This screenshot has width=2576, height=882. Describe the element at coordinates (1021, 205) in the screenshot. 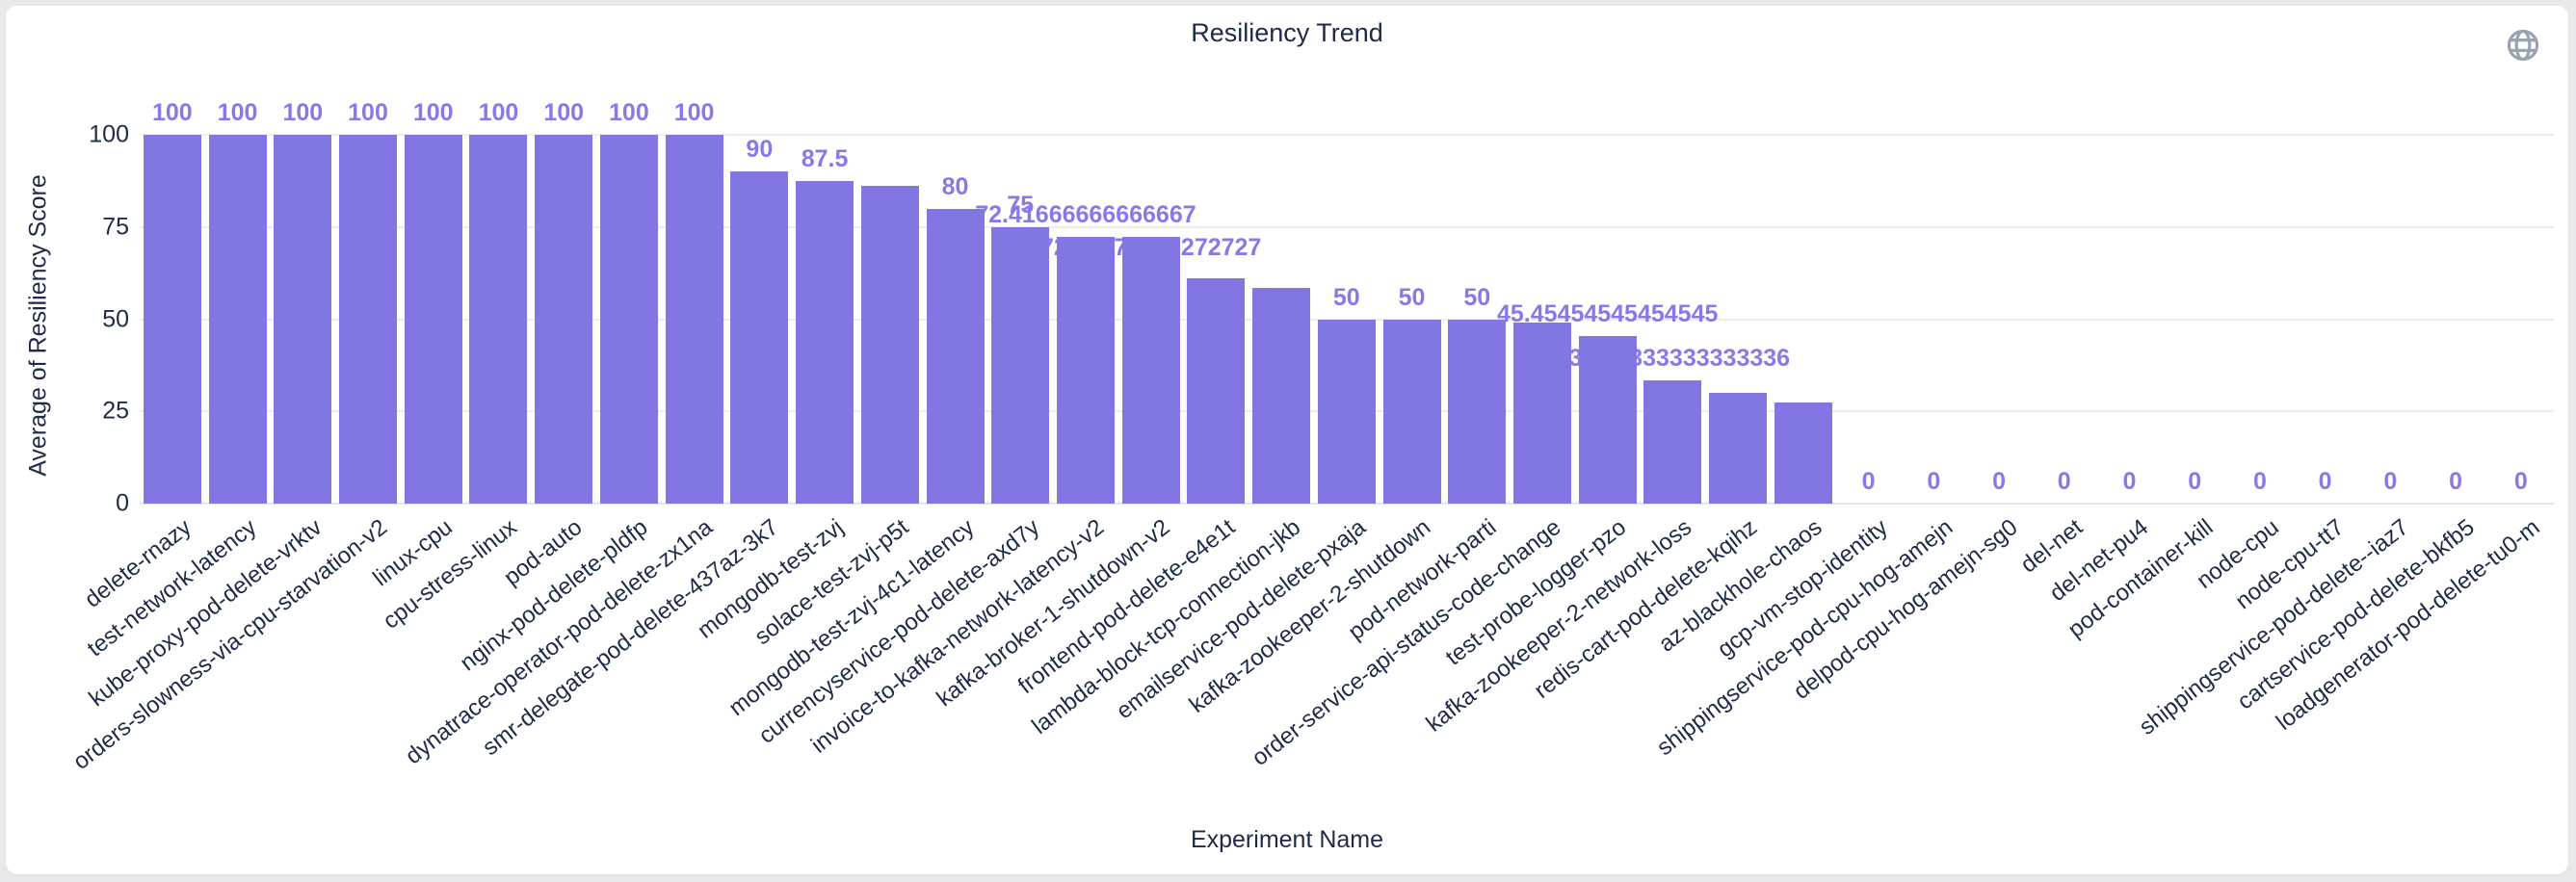

I see `bar-value-label: 75` at that location.